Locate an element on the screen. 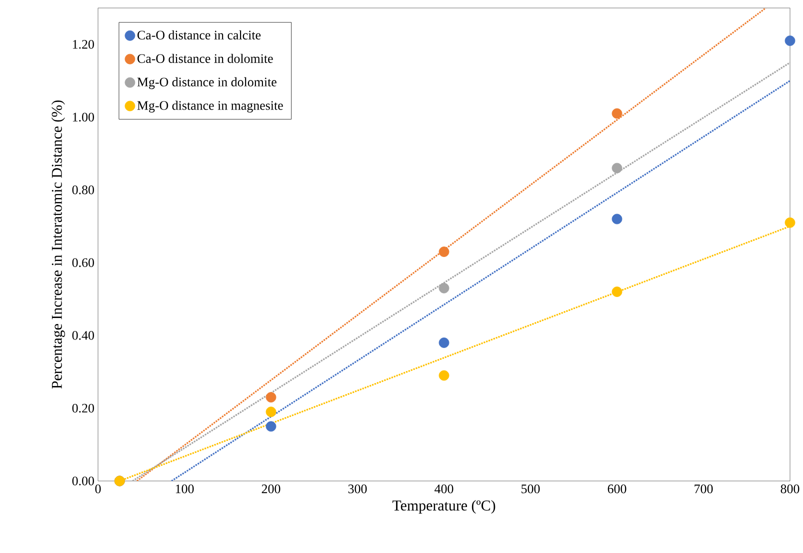 Image resolution: width=803 pixels, height=553 pixels. legend-label: Ca-O distance in dolomite is located at coordinates (205, 58).